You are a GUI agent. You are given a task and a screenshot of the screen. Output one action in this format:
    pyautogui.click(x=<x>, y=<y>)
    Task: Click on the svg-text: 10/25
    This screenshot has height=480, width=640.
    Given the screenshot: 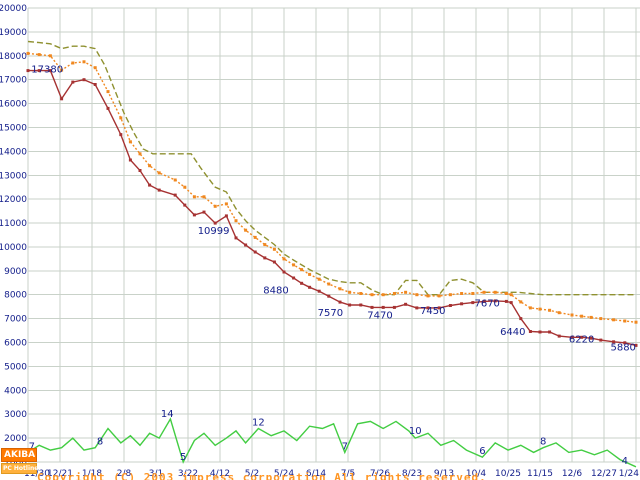 What is the action you would take?
    pyautogui.click(x=508, y=474)
    